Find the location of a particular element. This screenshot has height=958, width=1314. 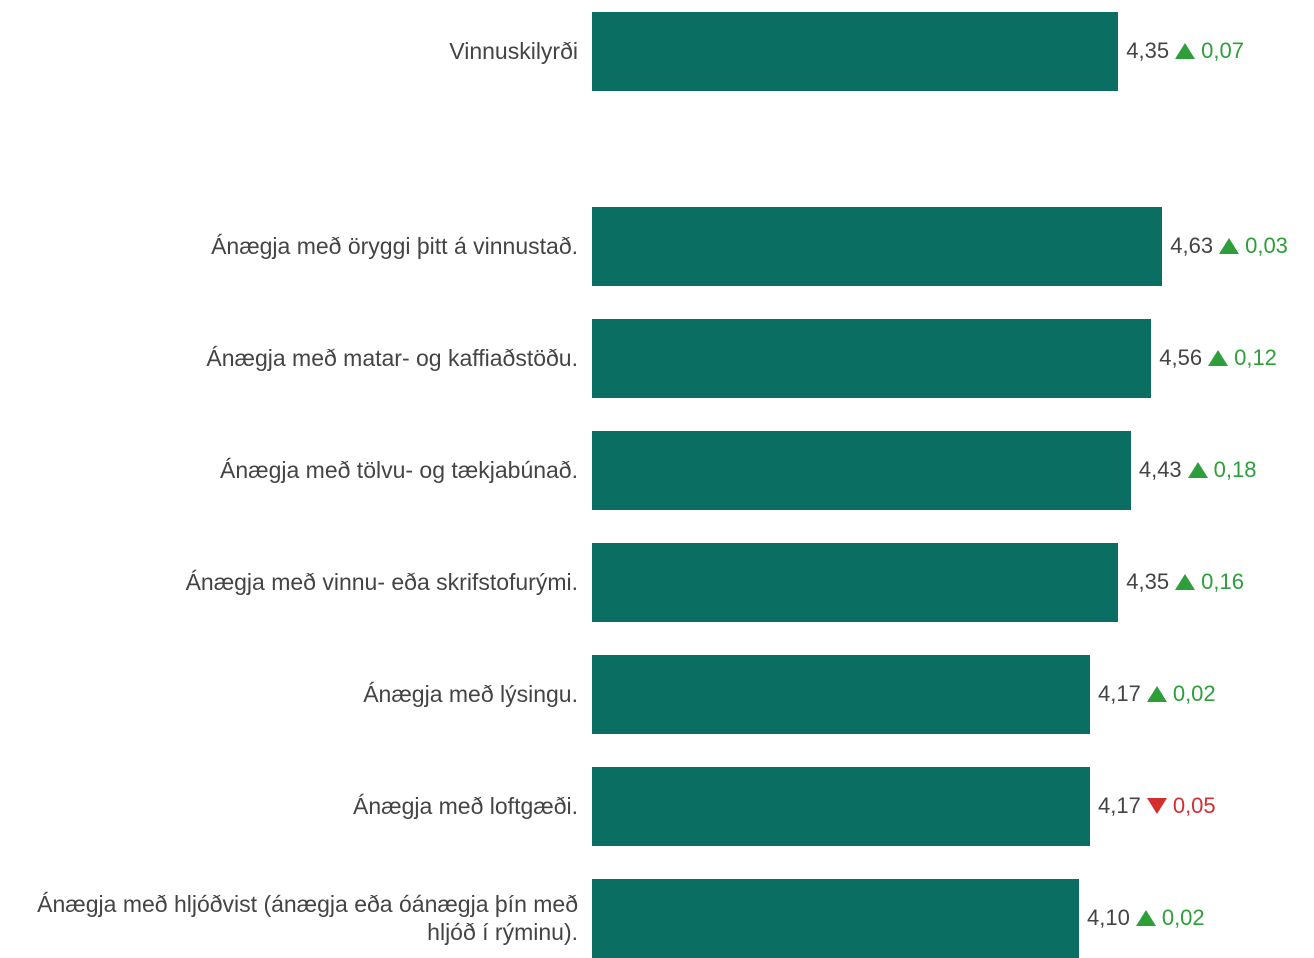

value-group: 4,17 0,05 is located at coordinates (1157, 806).